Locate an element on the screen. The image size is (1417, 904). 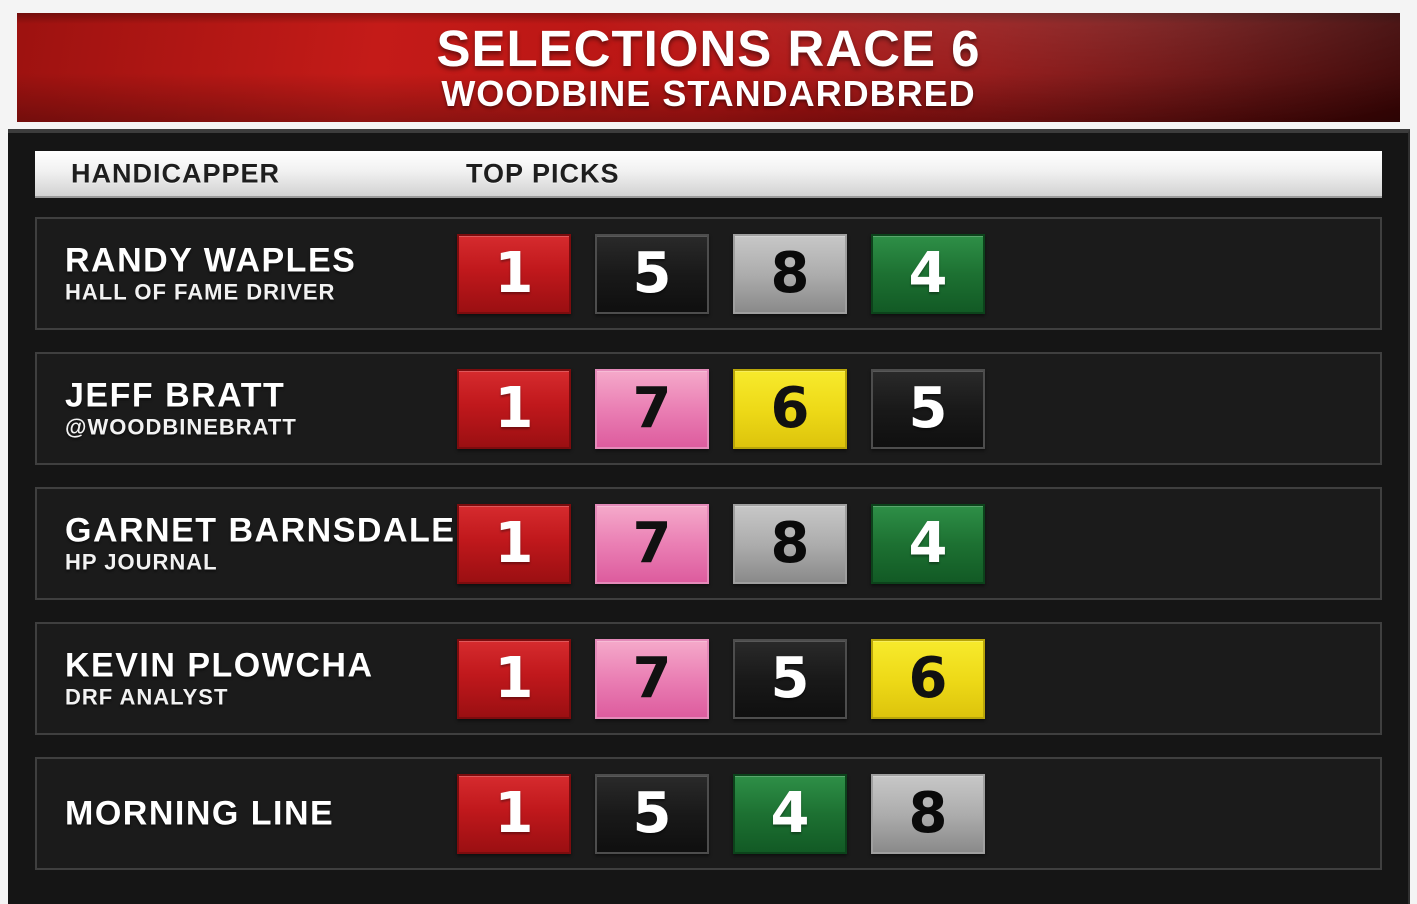
pick-list: 1 5 8 4 is located at coordinates (721, 273).